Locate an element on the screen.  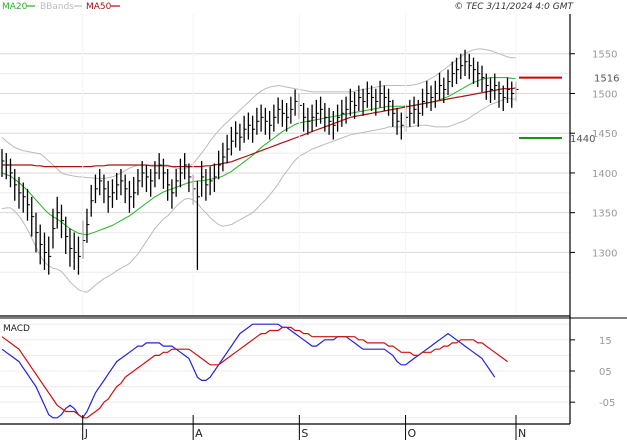
price-y-tick-label: 1400 is located at coordinates (604, 174).